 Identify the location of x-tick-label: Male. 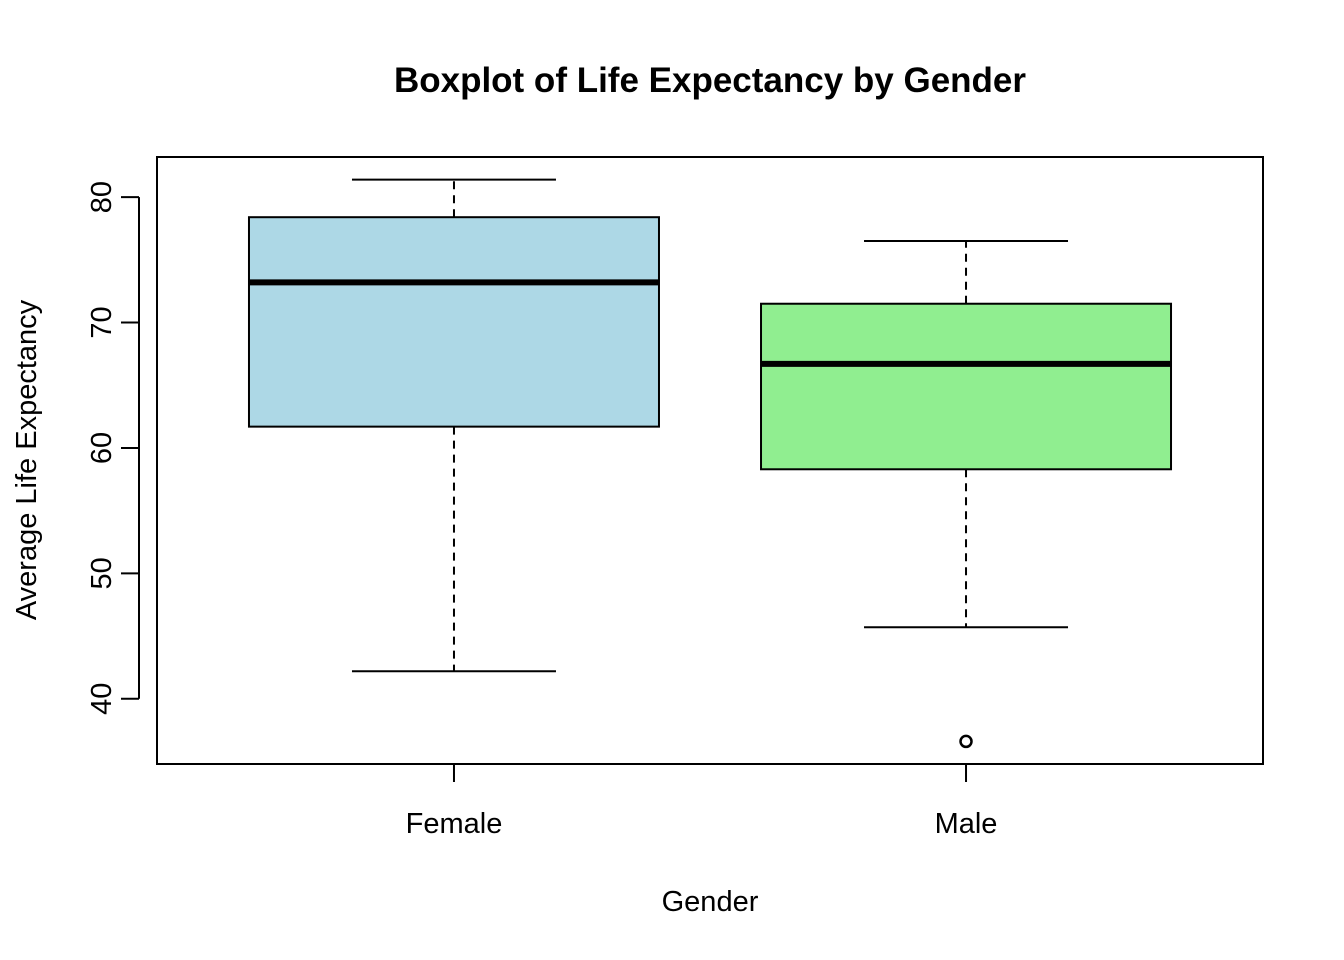
(966, 824).